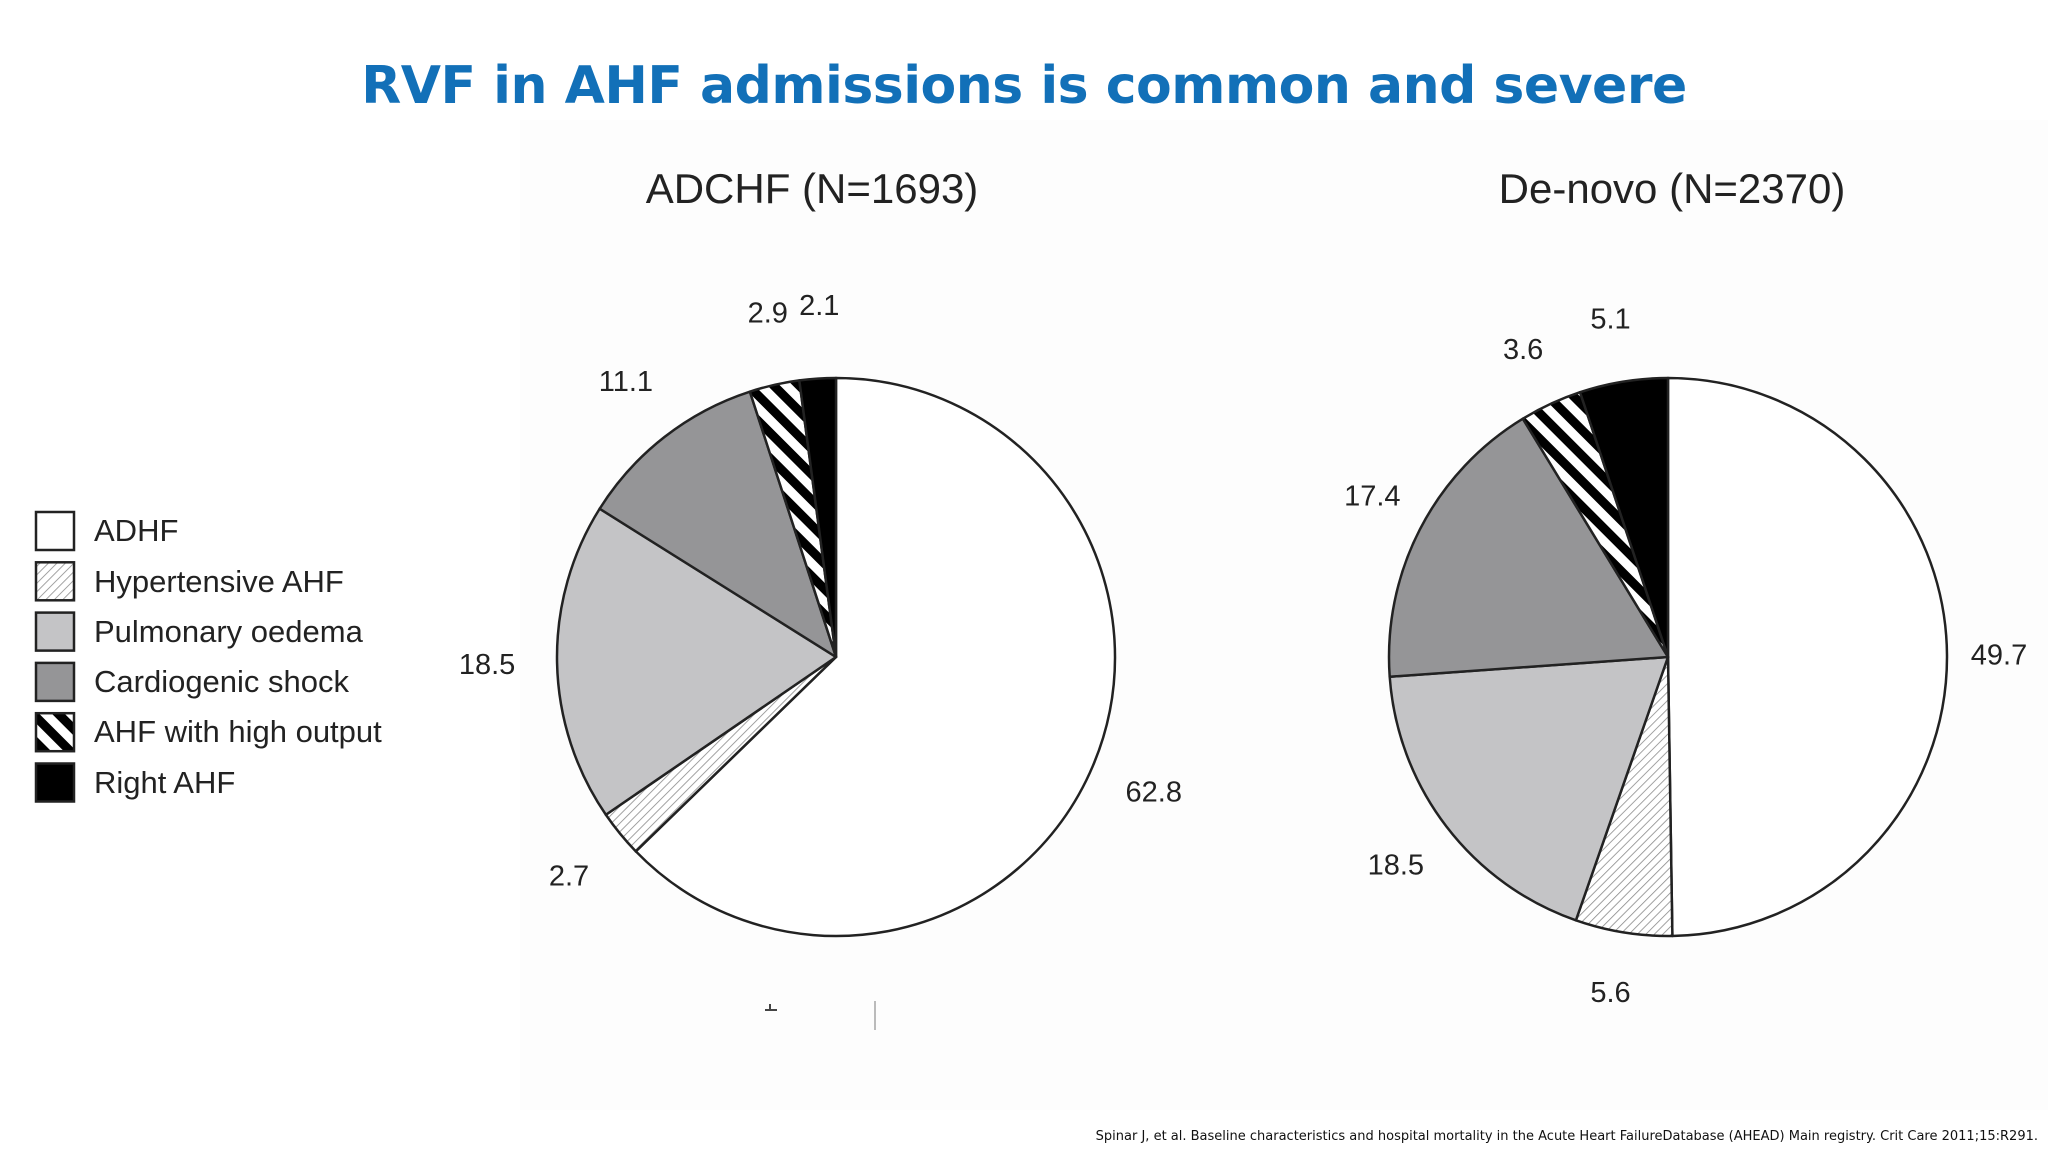  Describe the element at coordinates (229, 631) in the screenshot. I see `legend-label-pulmonary-oedema: Pulmonary oedema` at that location.